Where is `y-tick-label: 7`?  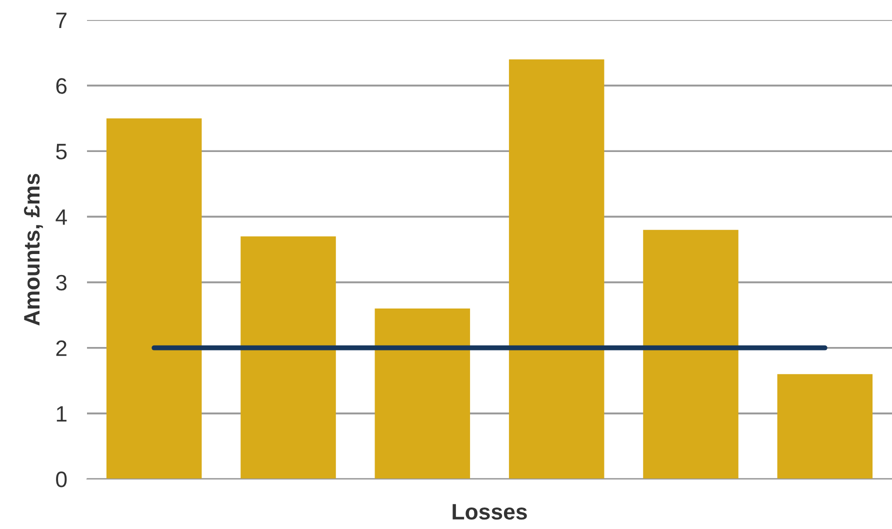 y-tick-label: 7 is located at coordinates (61, 20).